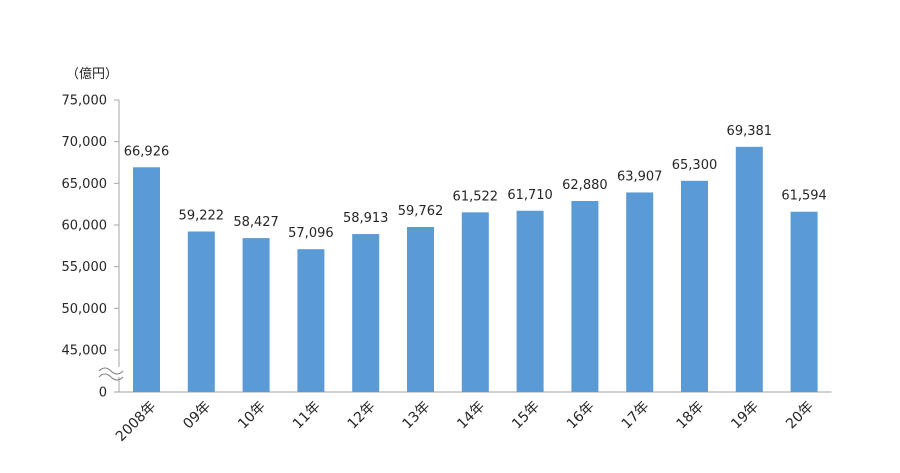 The image size is (900, 473). I want to click on category-label: 19年, so click(745, 416).